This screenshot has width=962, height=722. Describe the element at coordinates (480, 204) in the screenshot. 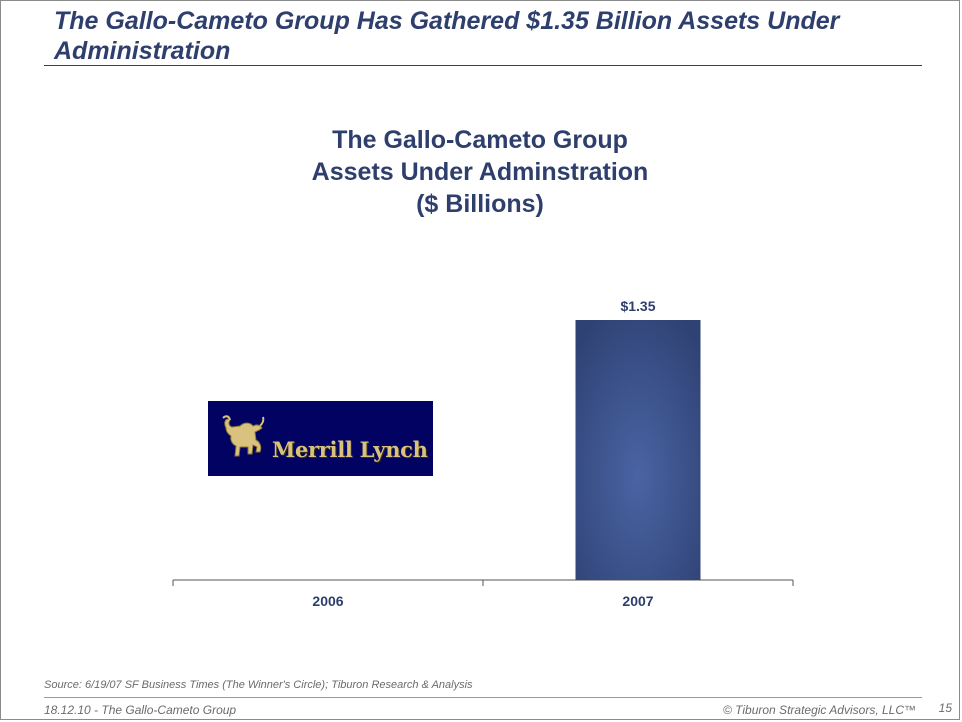

I see `chart-title-line-3: ($ Billions)` at that location.